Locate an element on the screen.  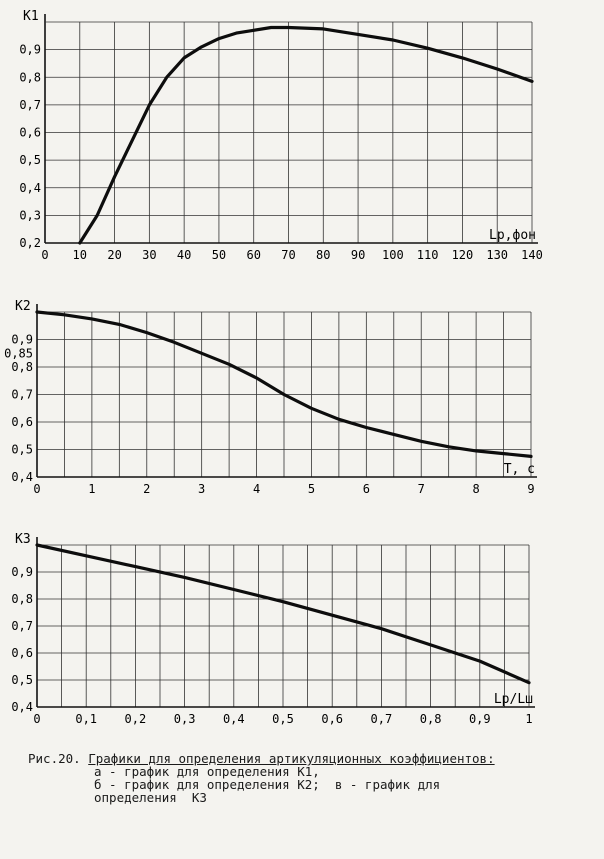
x-tick-label: 0,9 is located at coordinates (480, 719).